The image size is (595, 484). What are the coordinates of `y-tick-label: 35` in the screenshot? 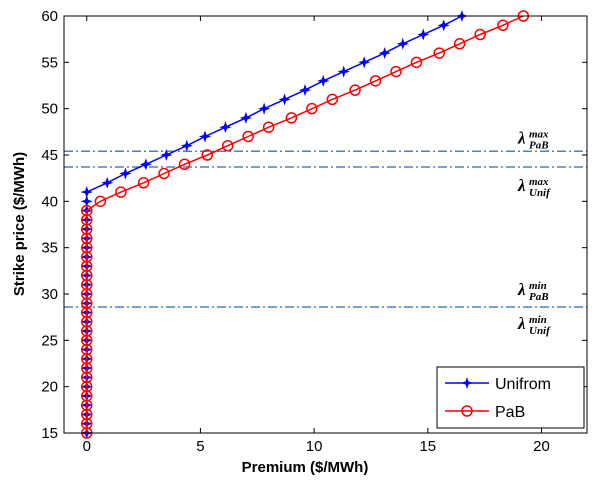 It's located at (49, 248).